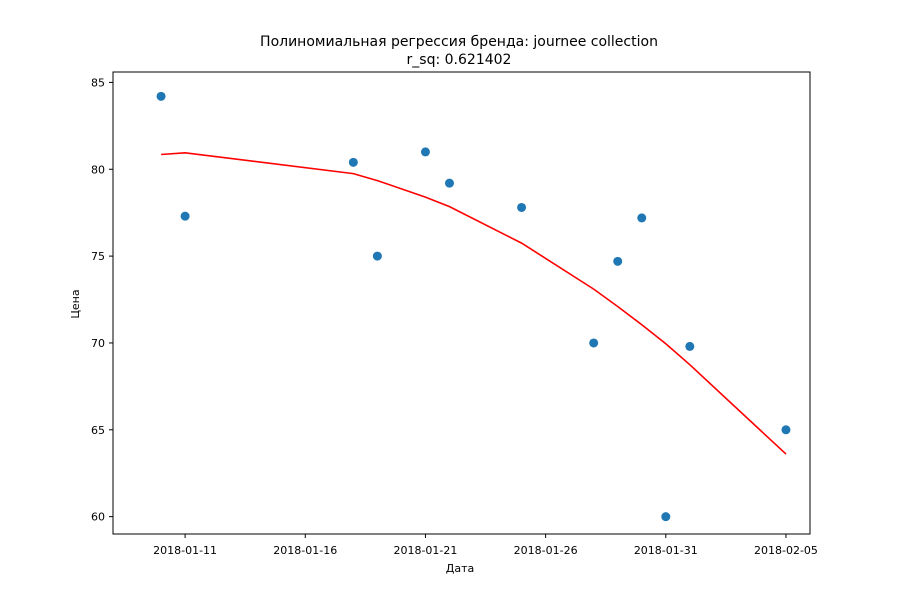 Image resolution: width=900 pixels, height=600 pixels. What do you see at coordinates (546, 550) in the screenshot?
I see `x-tick-label: 2018-01-26` at bounding box center [546, 550].